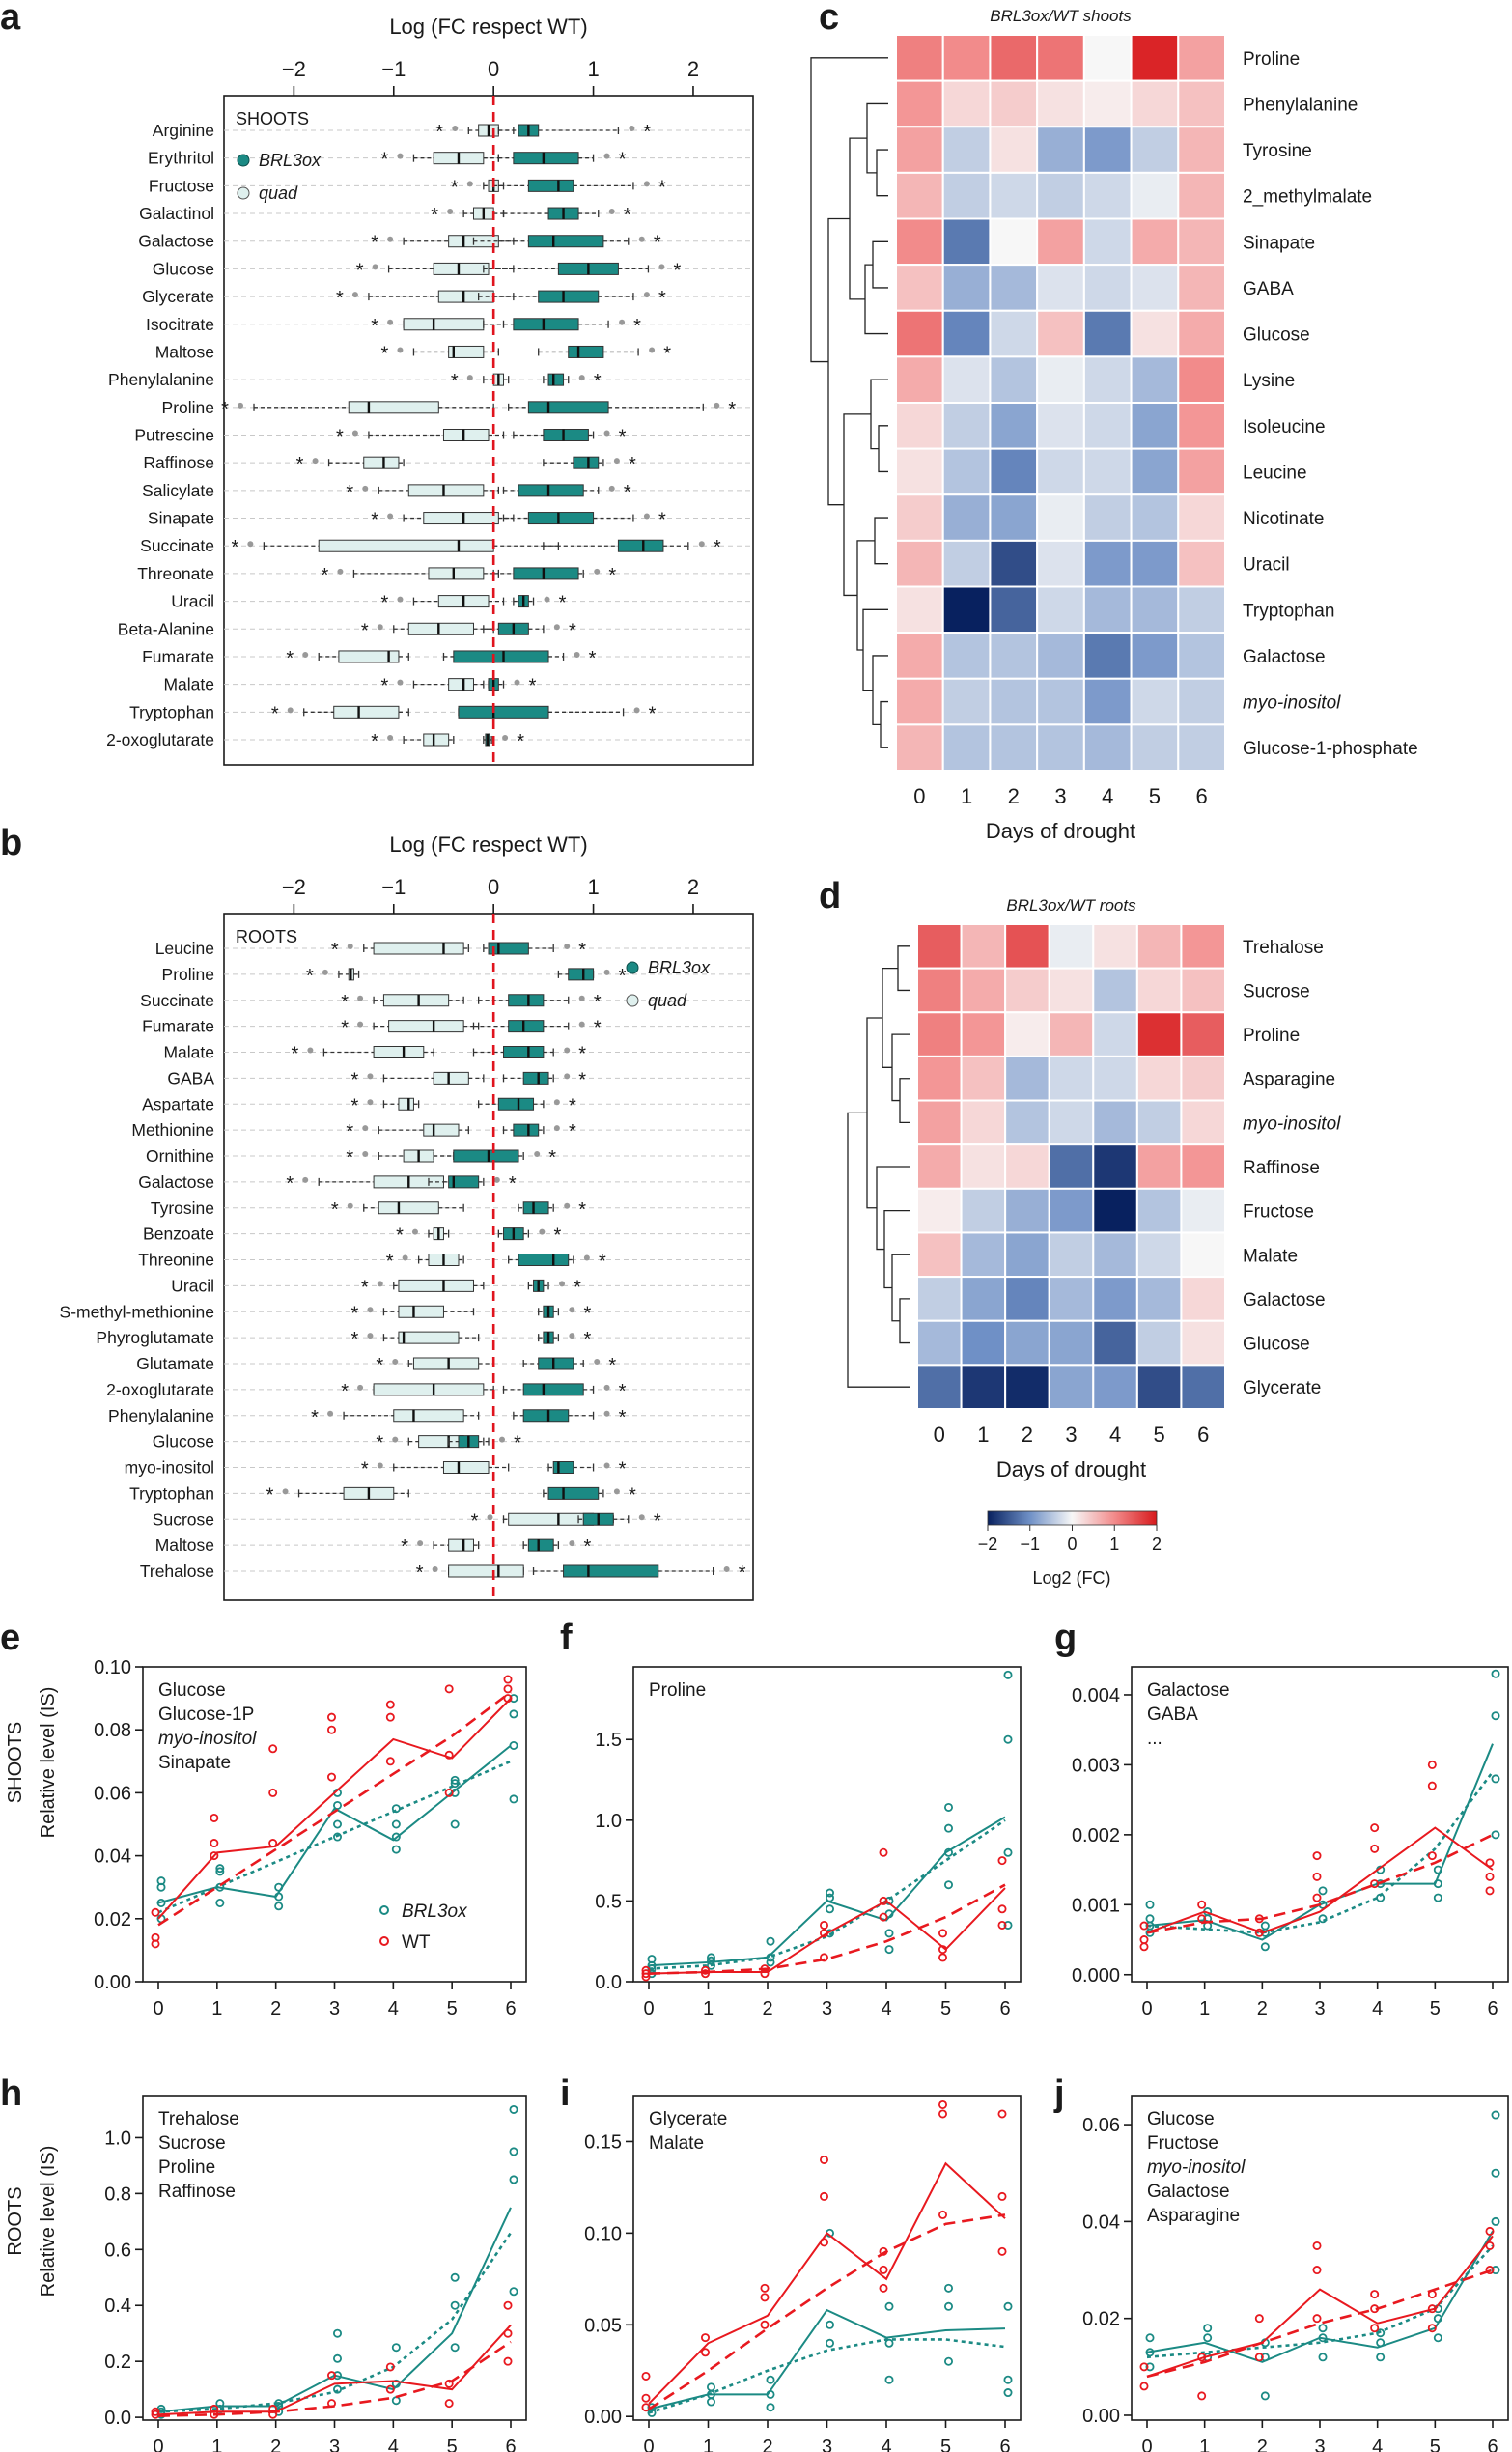  Describe the element at coordinates (553, 1390) in the screenshot. I see `brl3ox-box-2-oxoglutarate` at that location.